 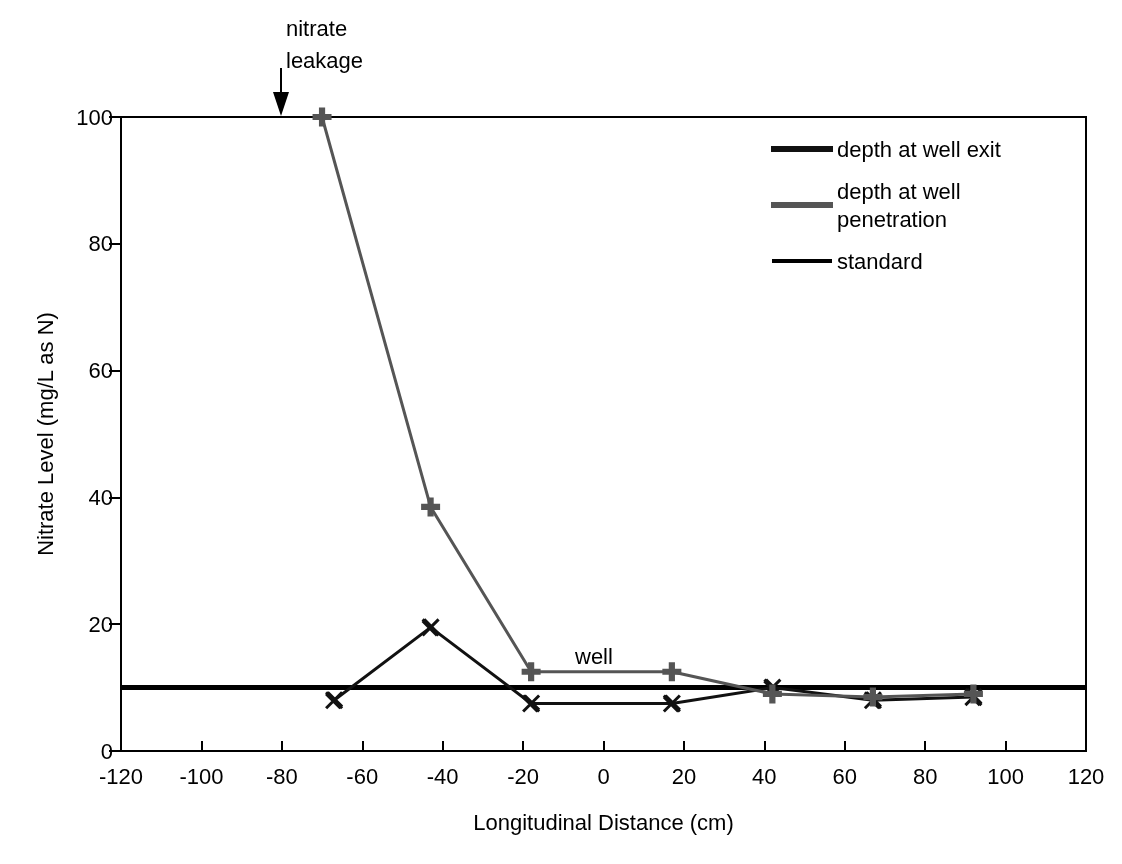 What do you see at coordinates (362, 776) in the screenshot?
I see `x-tick-label: -60` at bounding box center [362, 776].